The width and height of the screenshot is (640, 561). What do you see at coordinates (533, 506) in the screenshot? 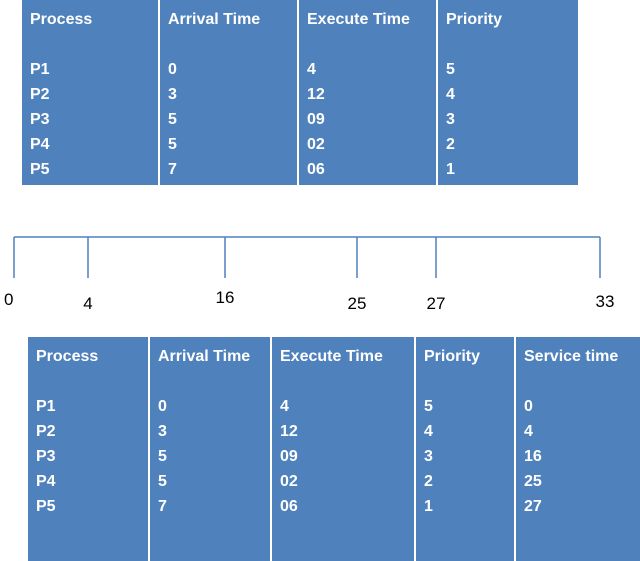
I see `table-cell: 27` at bounding box center [533, 506].